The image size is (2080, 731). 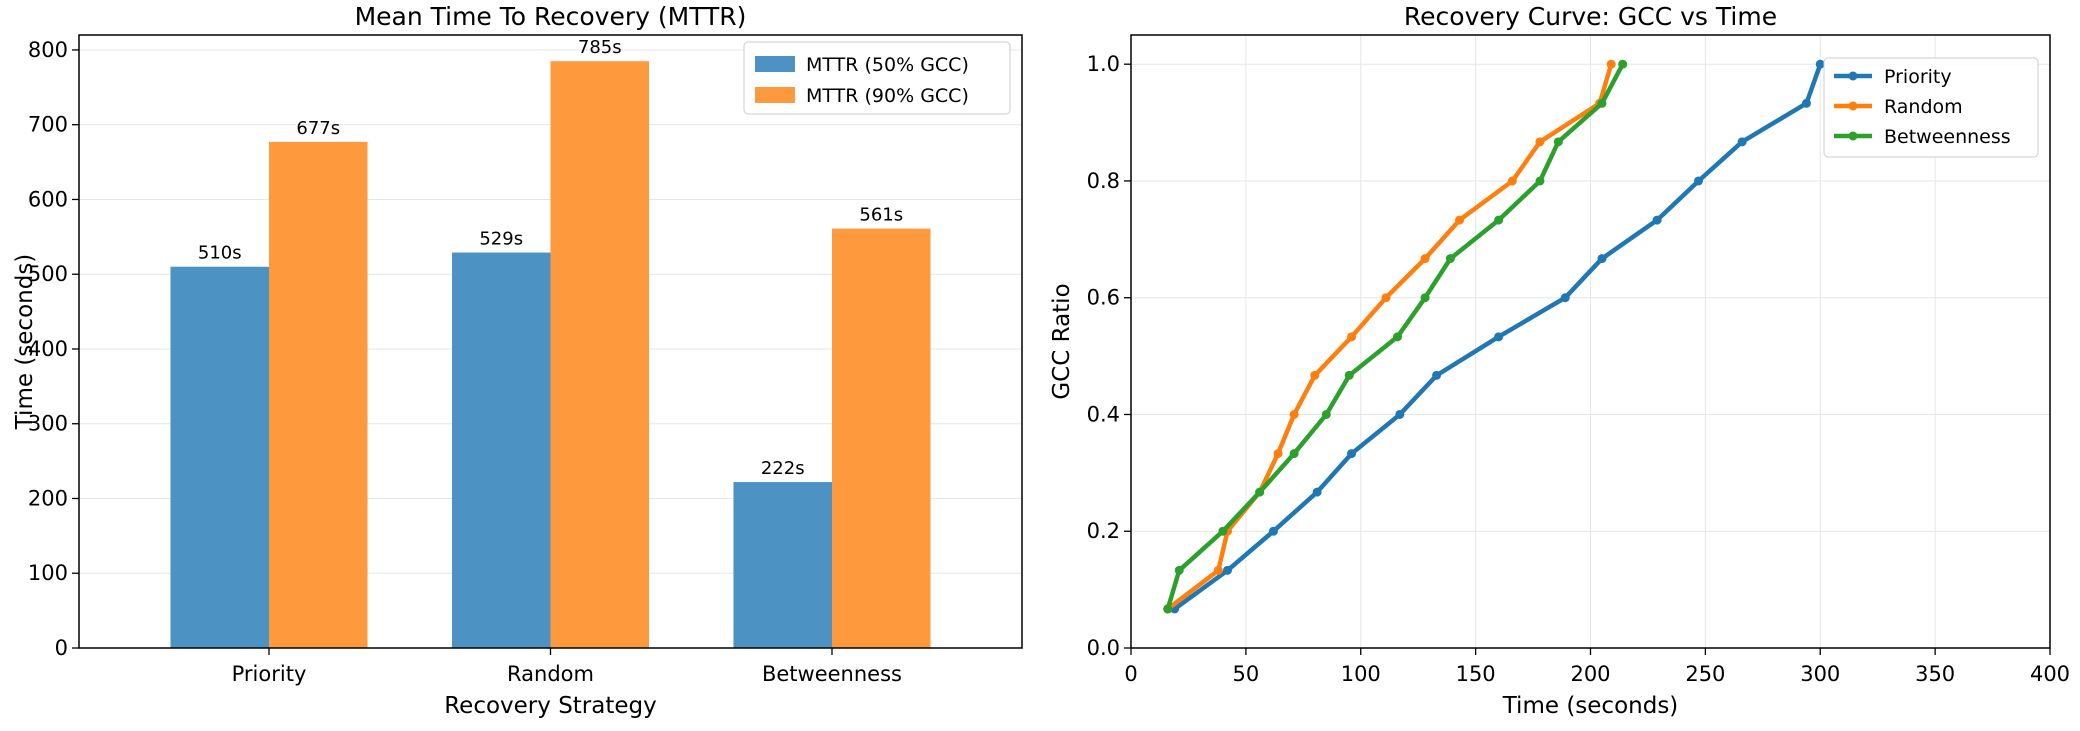 I want to click on recovery-y-tick-label: 1.0, so click(x=1103, y=64).